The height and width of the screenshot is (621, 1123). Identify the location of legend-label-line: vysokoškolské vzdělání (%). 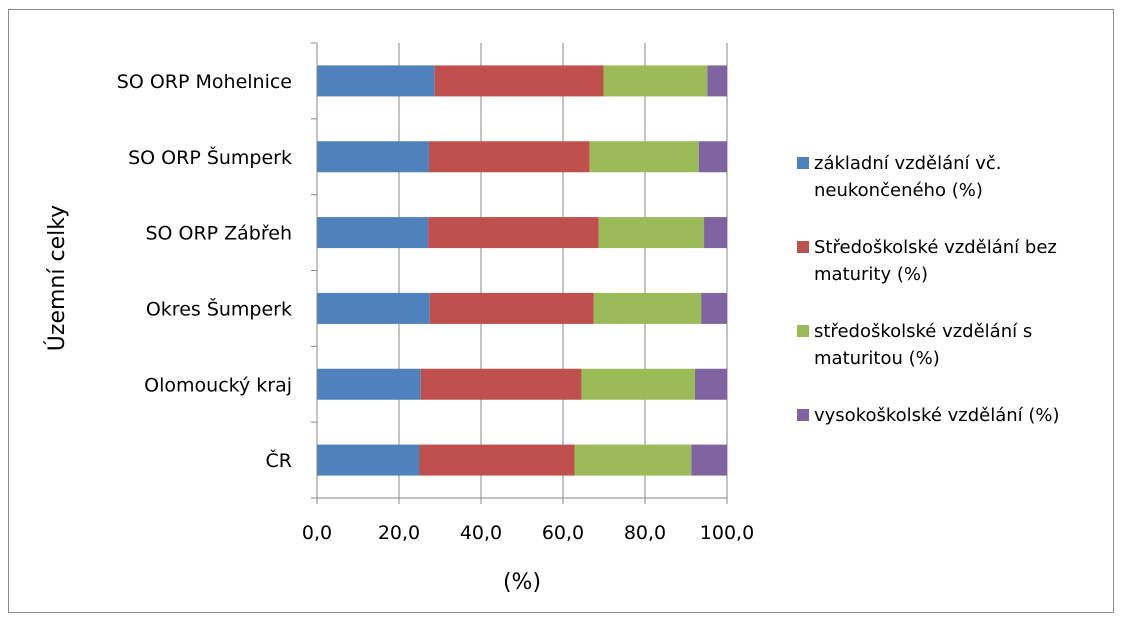
(937, 415).